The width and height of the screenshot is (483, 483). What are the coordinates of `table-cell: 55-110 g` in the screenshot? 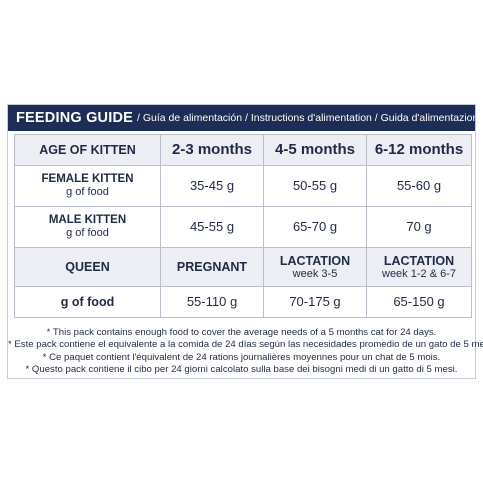 It's located at (212, 302).